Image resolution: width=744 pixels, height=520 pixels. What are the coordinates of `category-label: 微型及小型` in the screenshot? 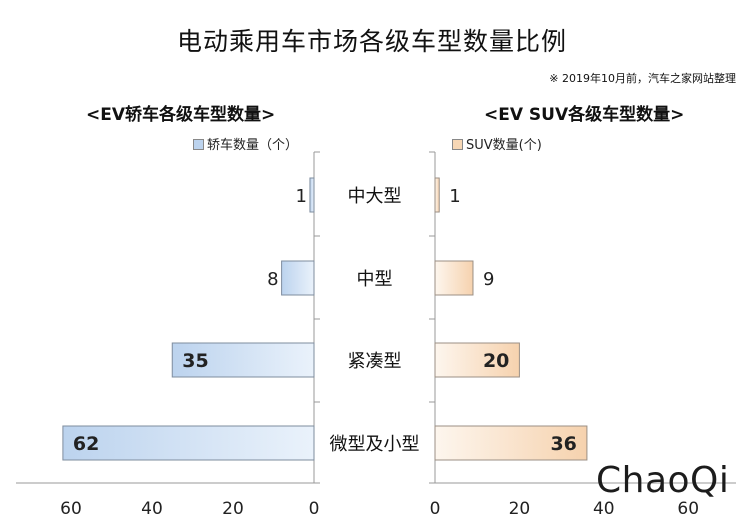 It's located at (375, 444).